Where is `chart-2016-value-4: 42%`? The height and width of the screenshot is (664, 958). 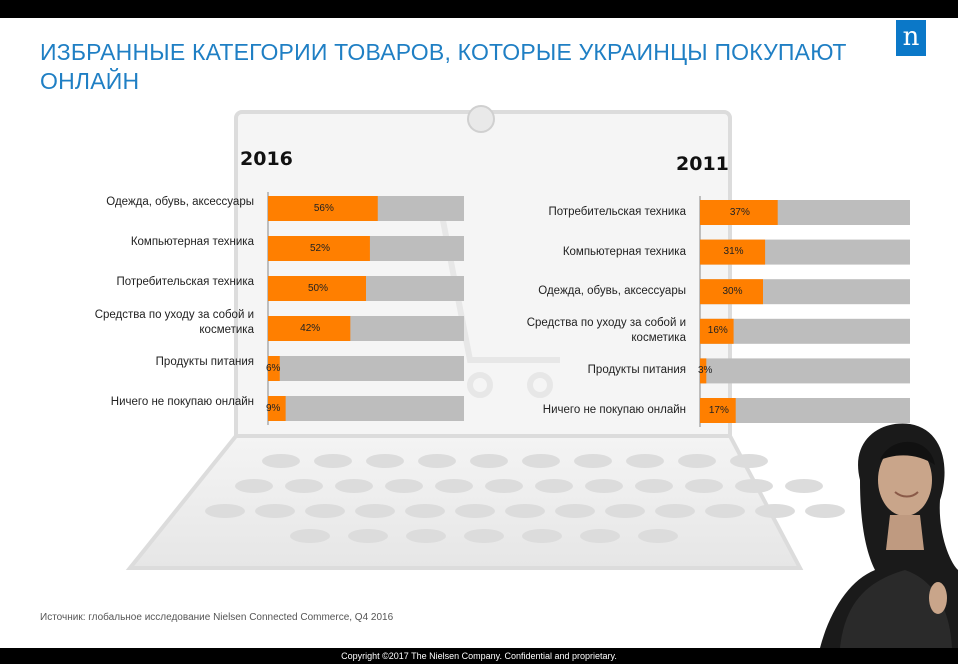
chart-2016-value-4: 42% is located at coordinates (310, 328).